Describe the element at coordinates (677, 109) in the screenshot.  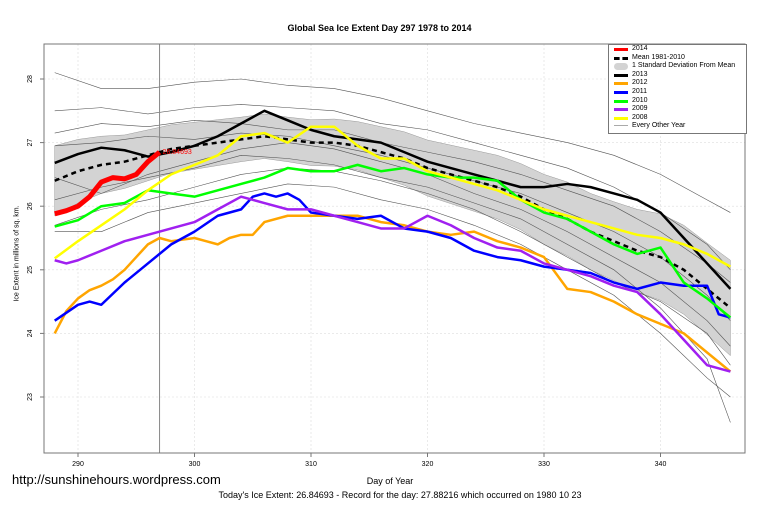
I see `legend-item: 2009` at that location.